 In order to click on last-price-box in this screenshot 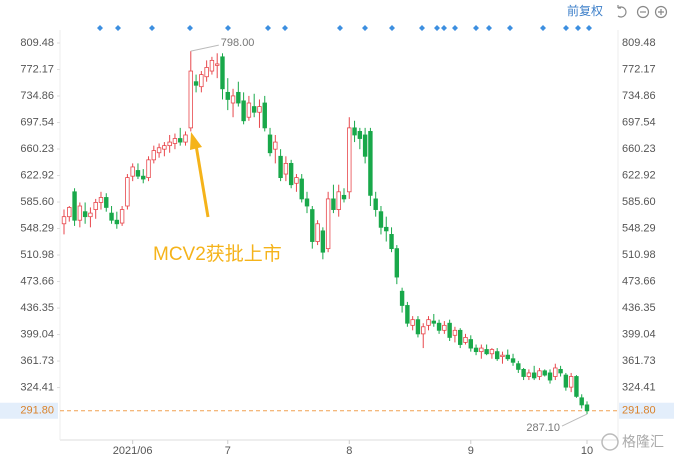, I will do `click(29, 410)`.